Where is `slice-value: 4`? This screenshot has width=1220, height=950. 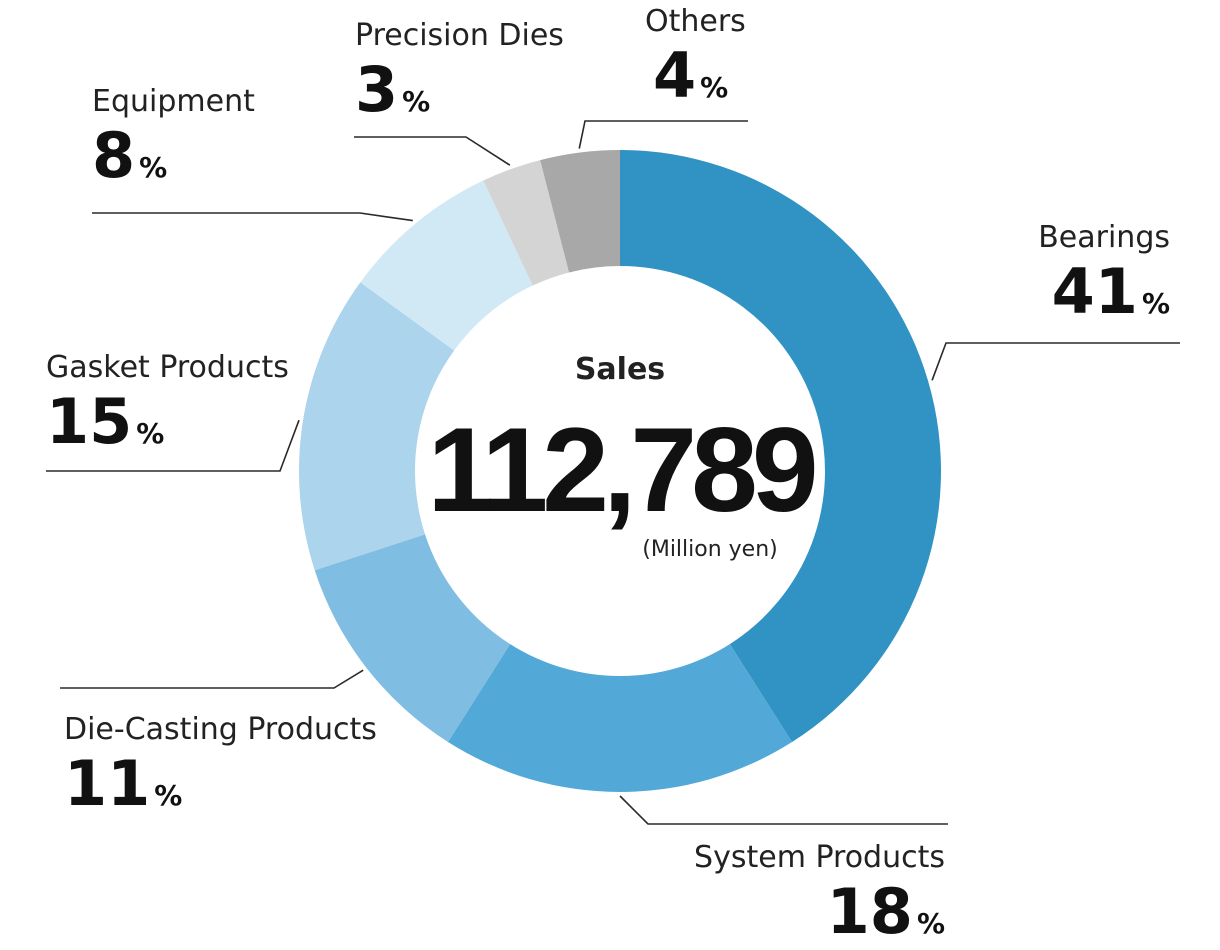 slice-value: 4 is located at coordinates (675, 75).